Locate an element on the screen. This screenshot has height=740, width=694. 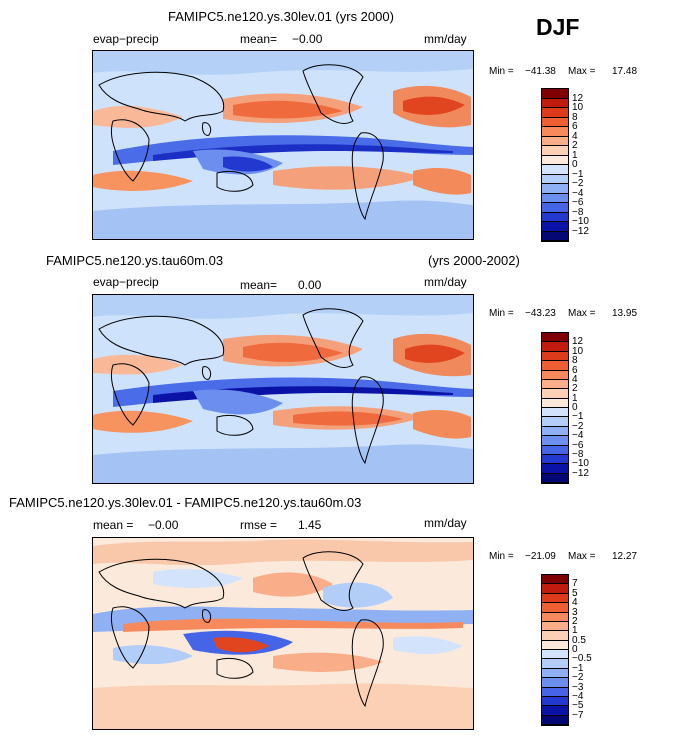
colorbar-tick-label: −6 is located at coordinates (578, 202).